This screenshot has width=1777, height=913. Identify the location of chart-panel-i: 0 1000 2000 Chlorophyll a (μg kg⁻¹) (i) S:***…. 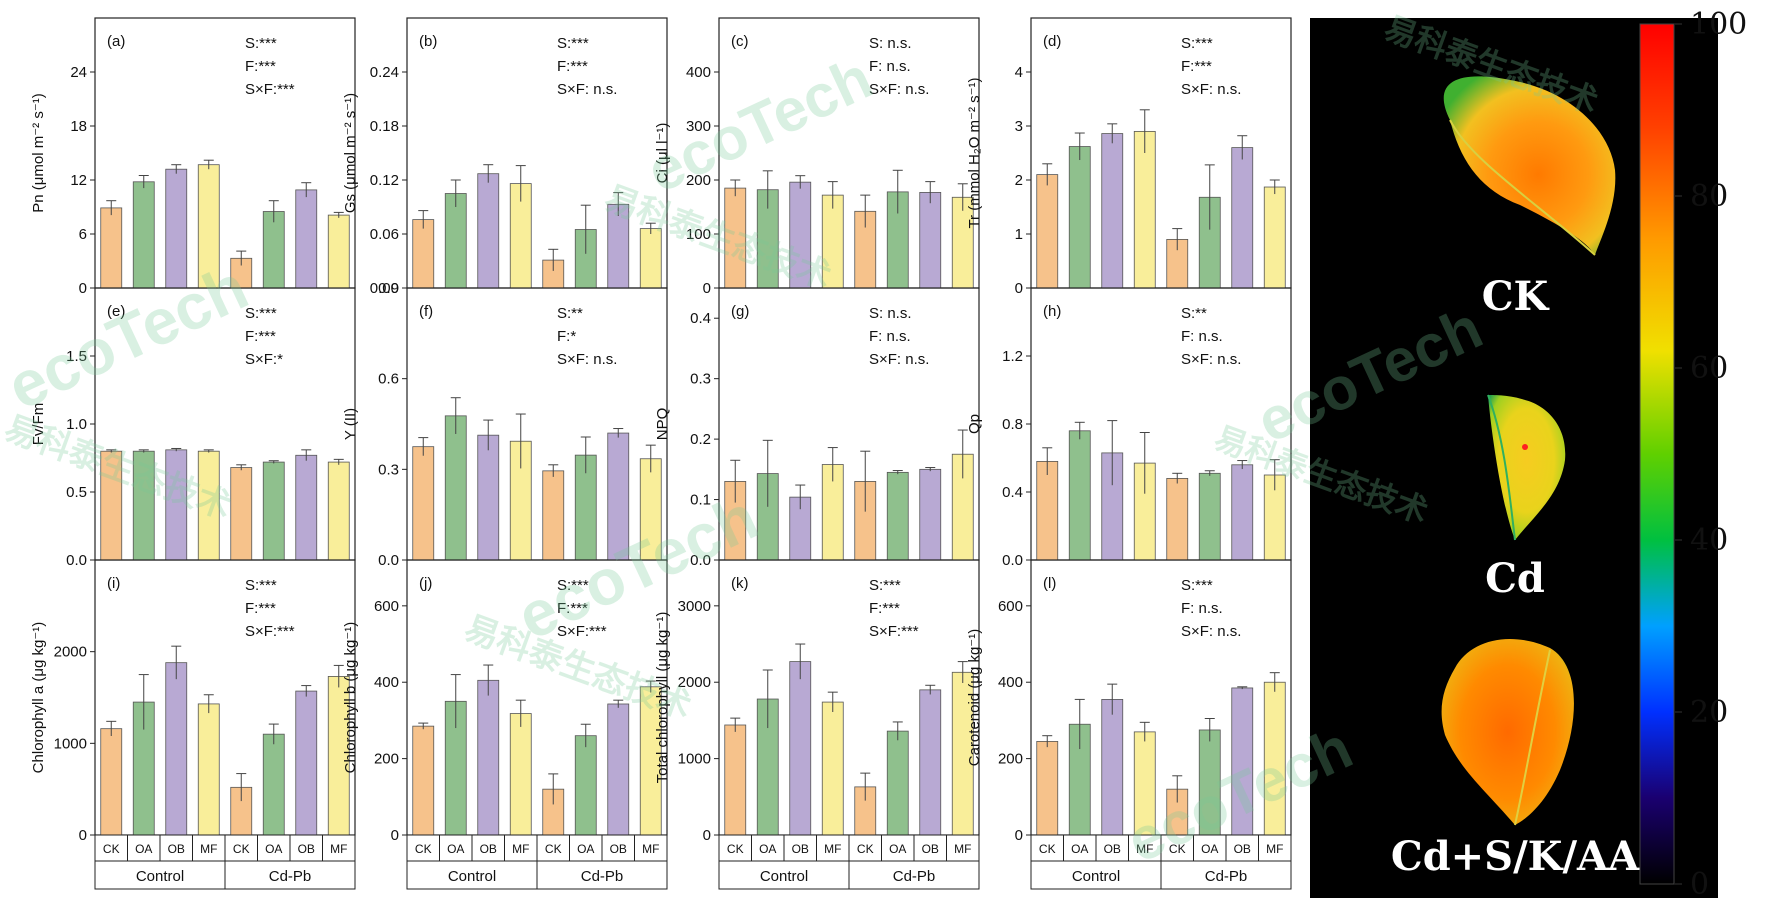
(193, 724).